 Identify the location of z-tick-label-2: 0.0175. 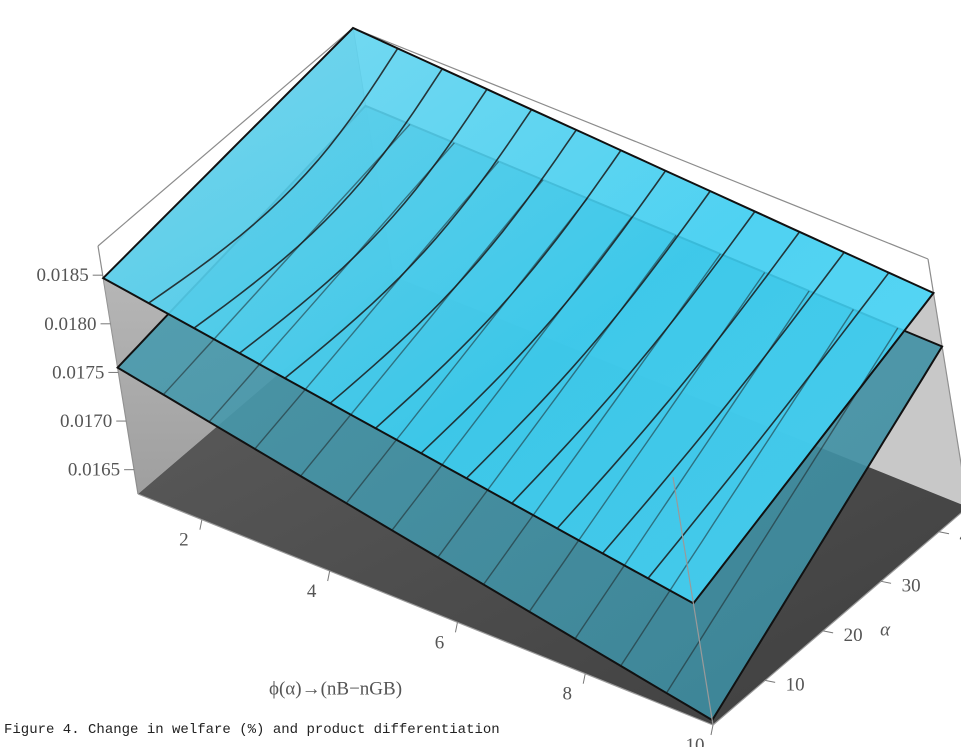
(78, 372).